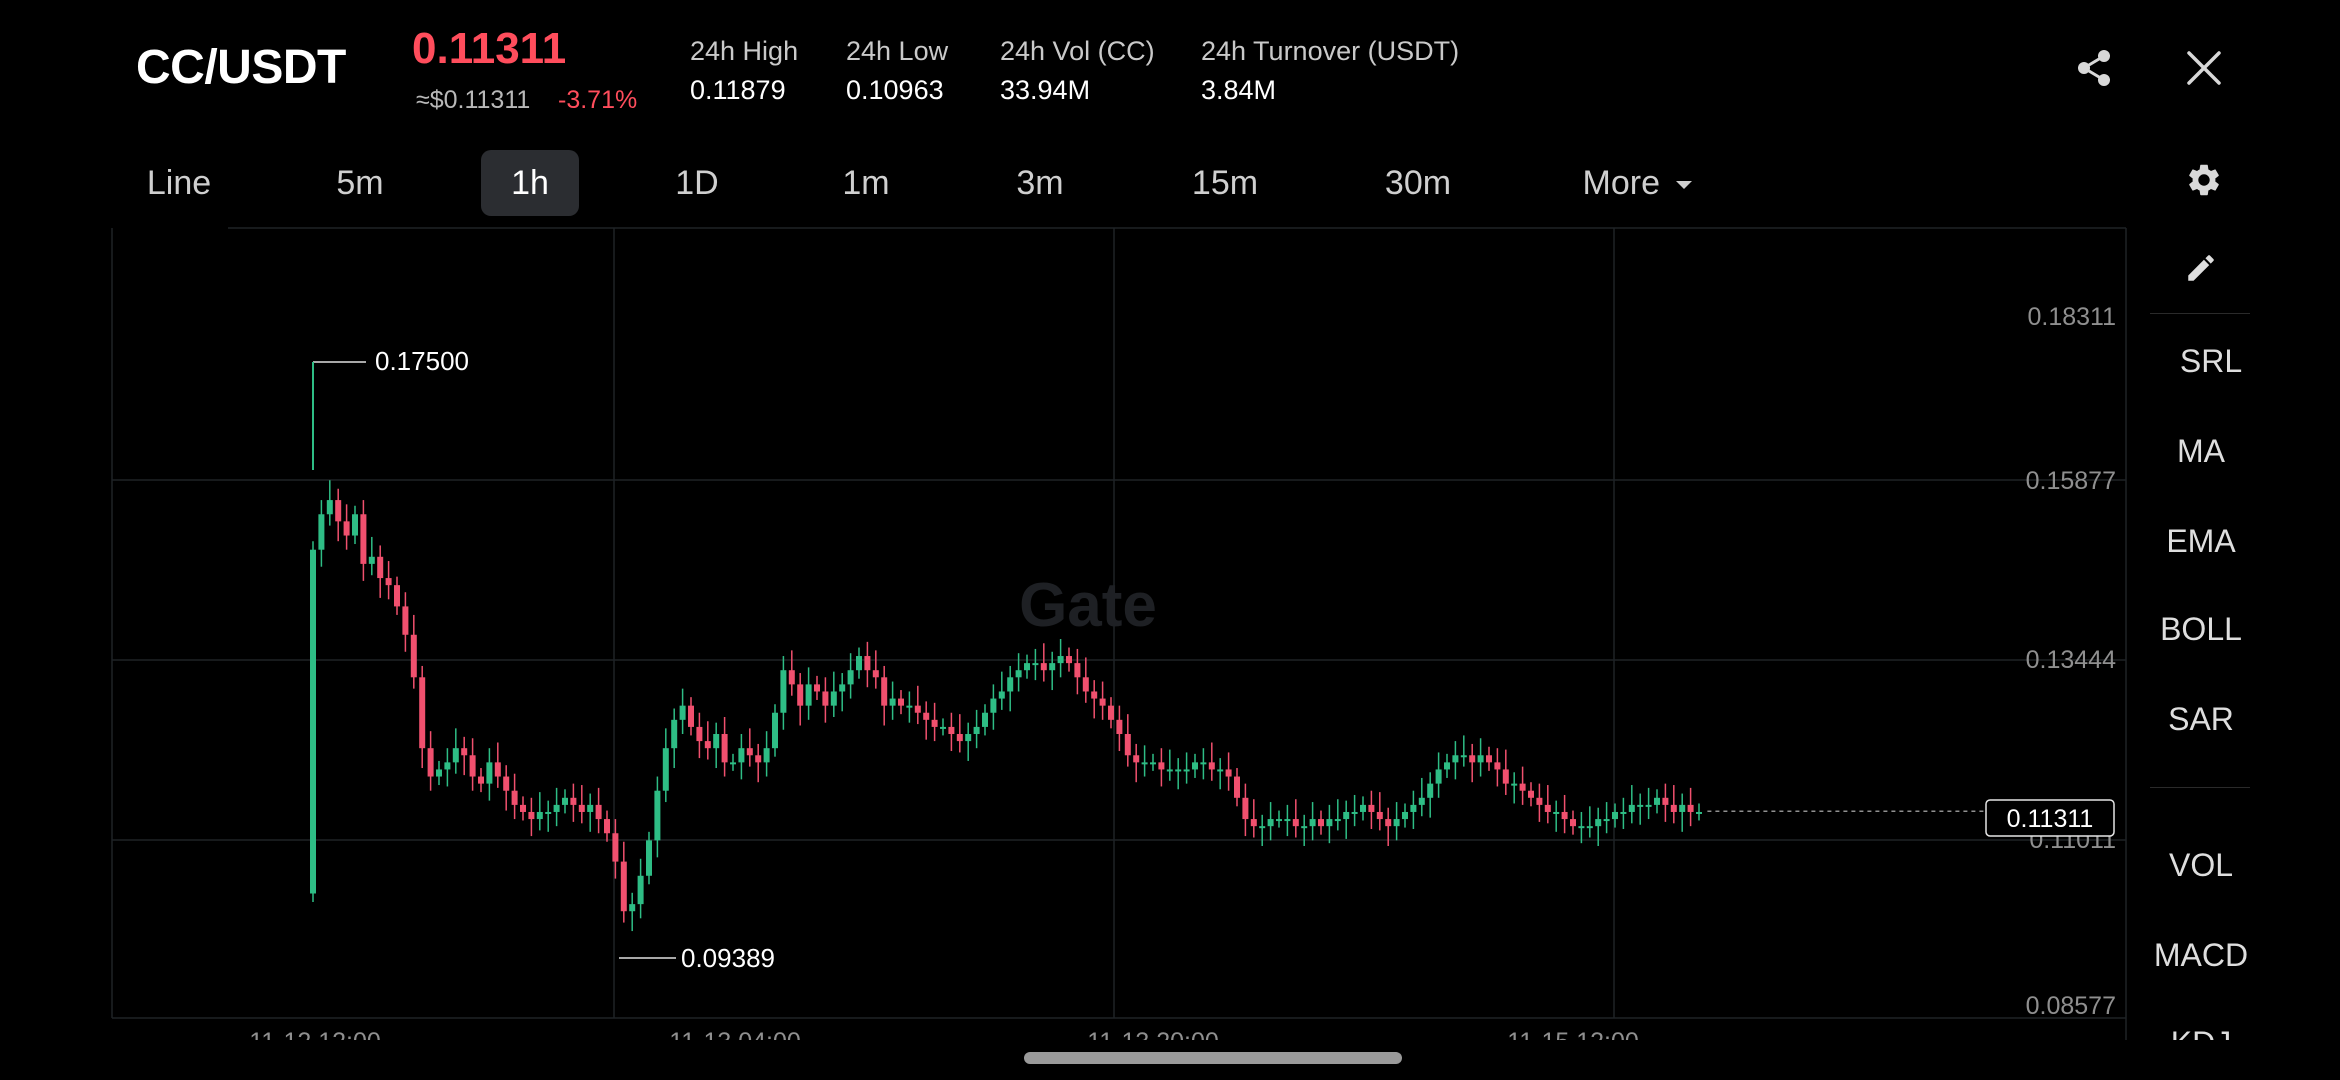 The width and height of the screenshot is (2340, 1080). Describe the element at coordinates (897, 71) in the screenshot. I see `stat-24h-low: 24h Low 0.10963` at that location.